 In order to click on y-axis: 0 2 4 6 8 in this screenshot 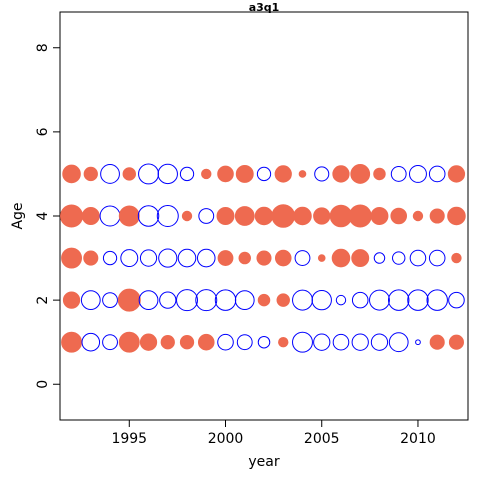, I will do `click(47, 216)`.